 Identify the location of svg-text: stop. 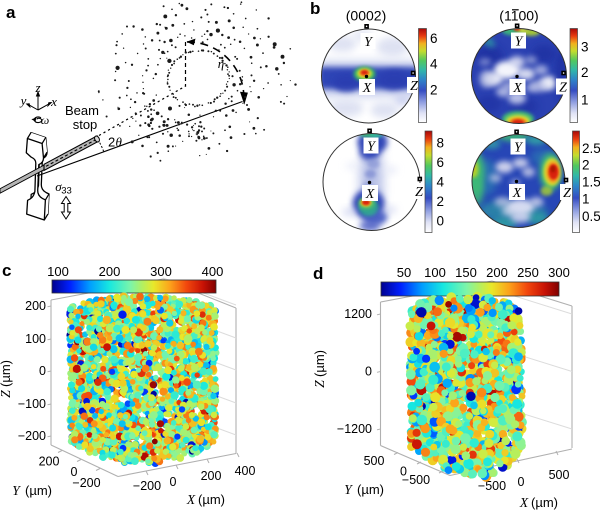
(85, 124).